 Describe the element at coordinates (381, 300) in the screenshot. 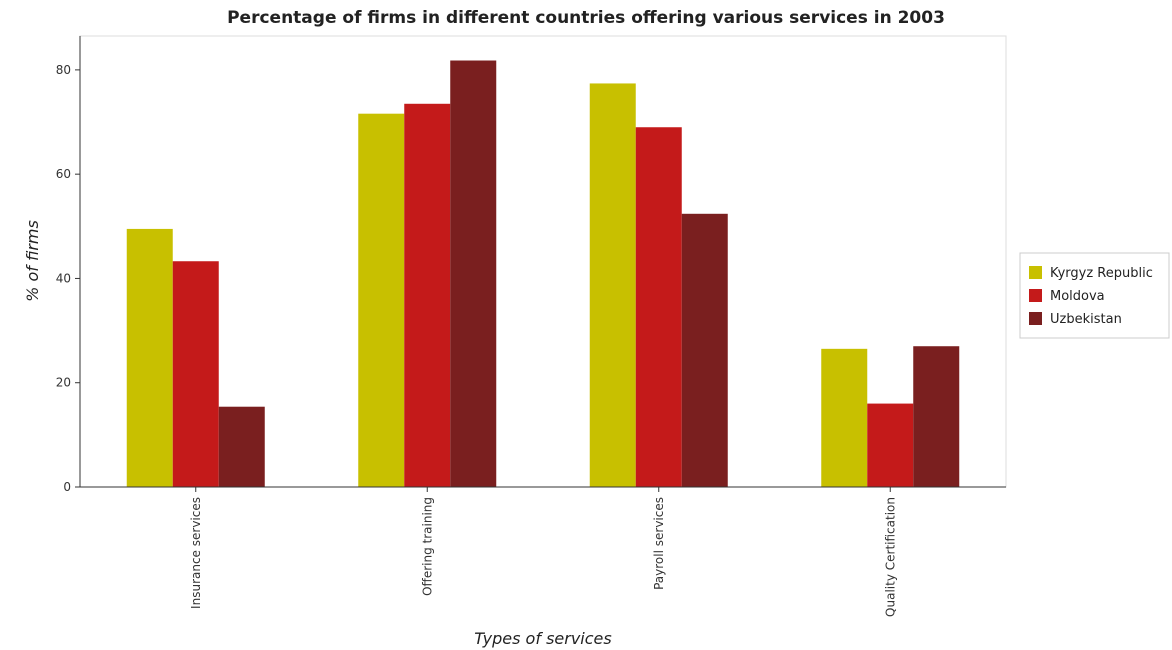

I see `bar-kyrgyz-republic-offering-training` at that location.